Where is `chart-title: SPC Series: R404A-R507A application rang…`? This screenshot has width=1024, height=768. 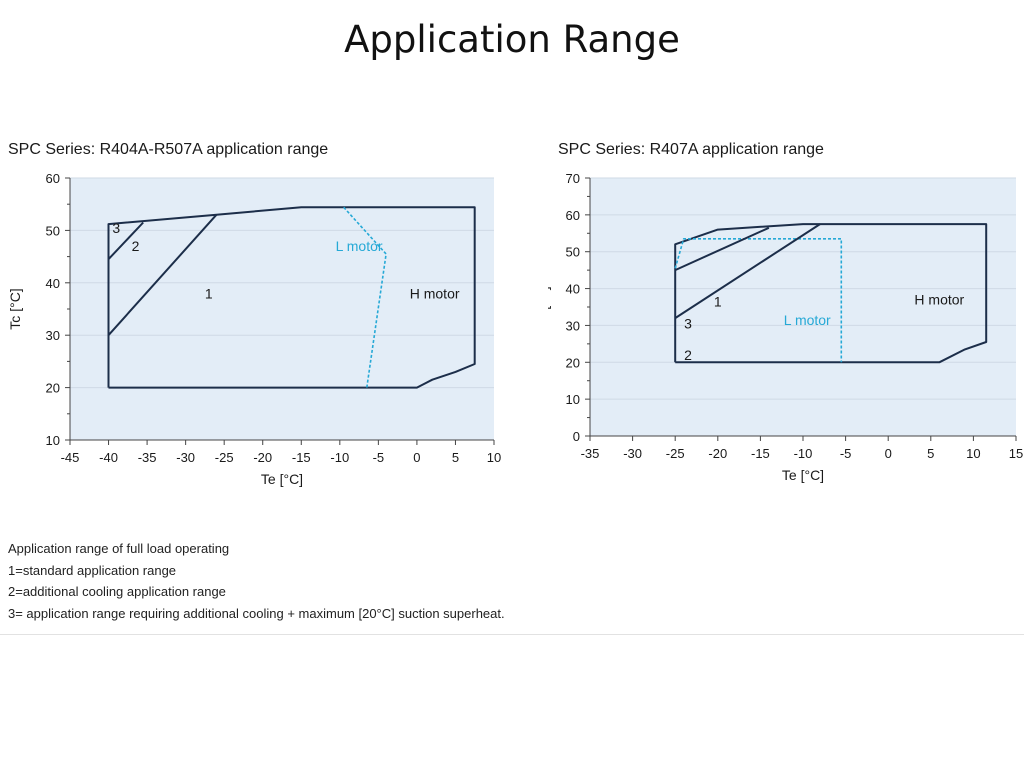
chart-title: SPC Series: R404A-R507A application rang… is located at coordinates (168, 149).